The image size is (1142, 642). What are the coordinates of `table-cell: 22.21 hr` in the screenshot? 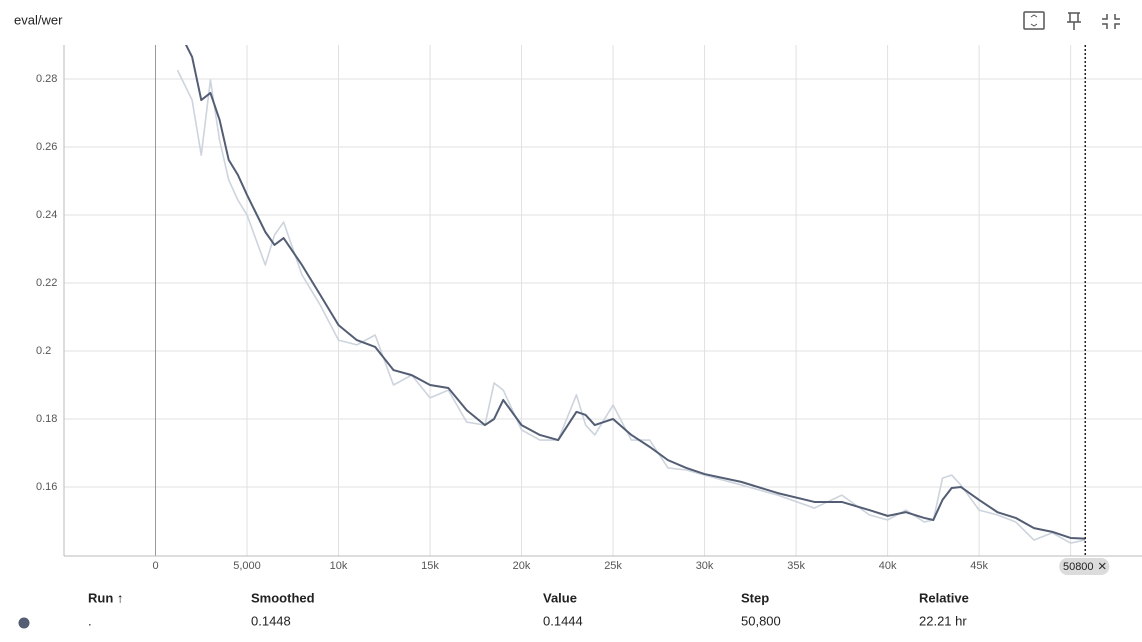 It's located at (943, 620).